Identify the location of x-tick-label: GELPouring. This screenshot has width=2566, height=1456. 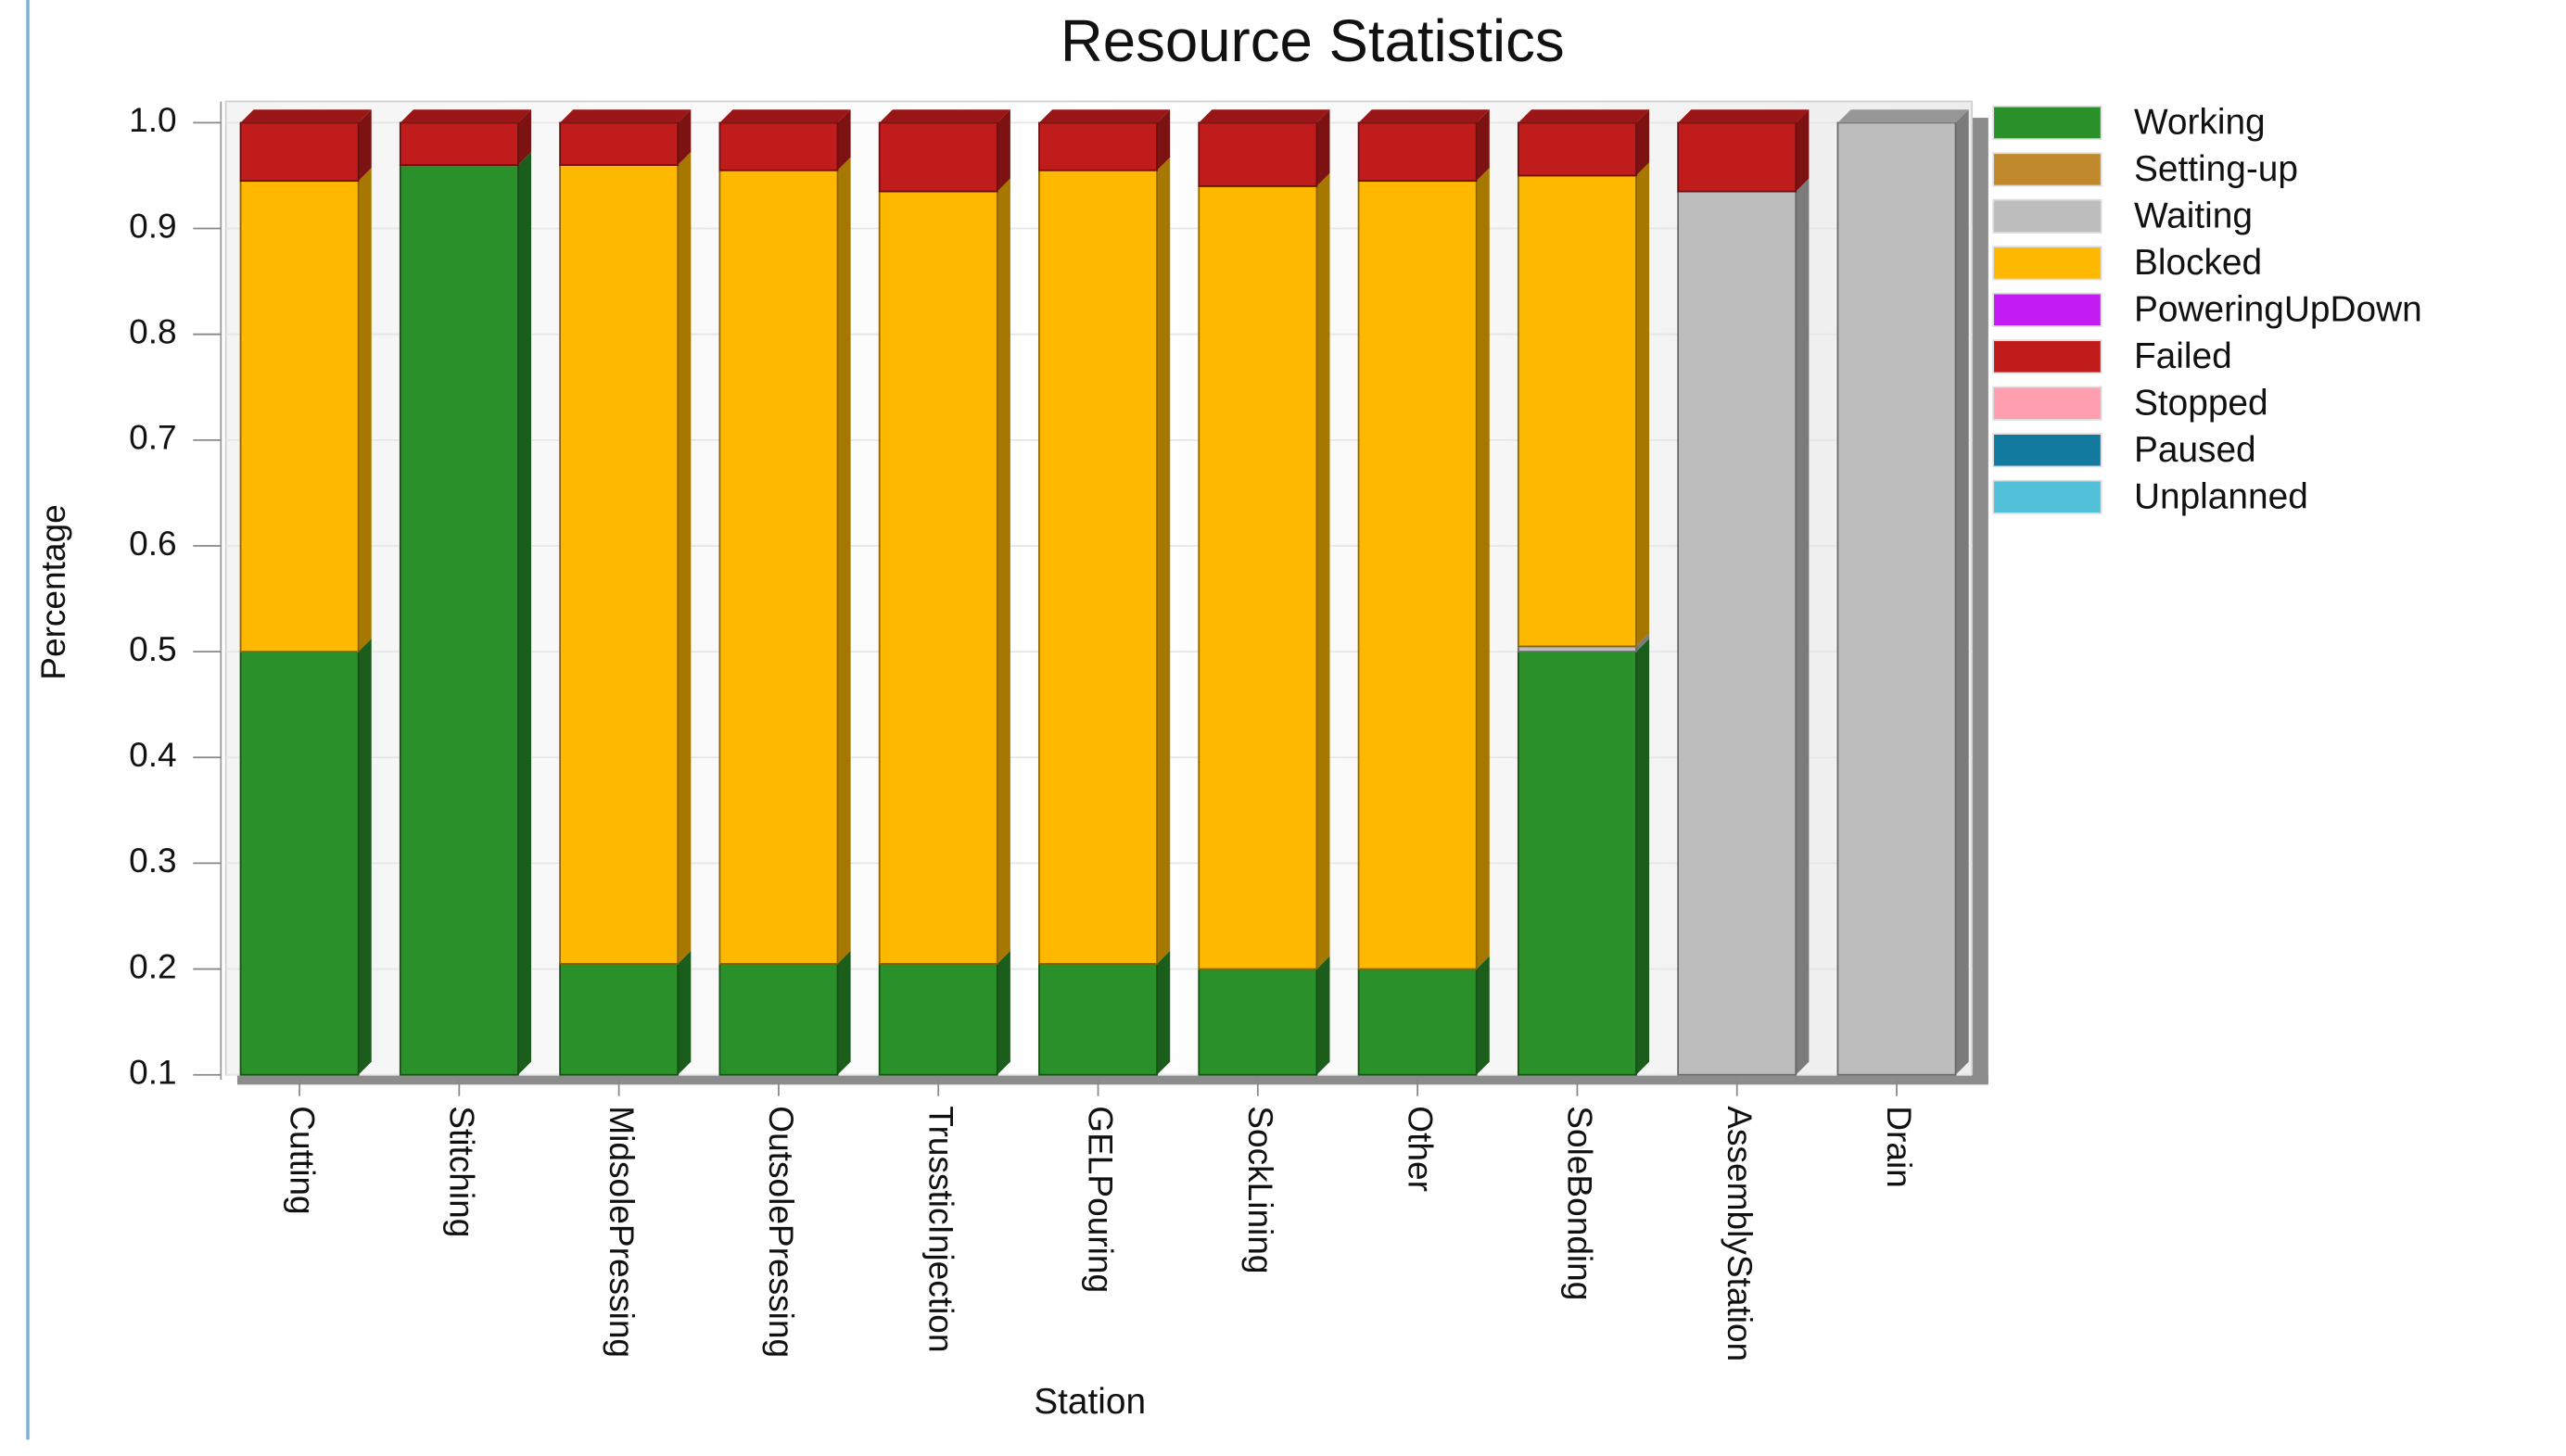
(1101, 1199).